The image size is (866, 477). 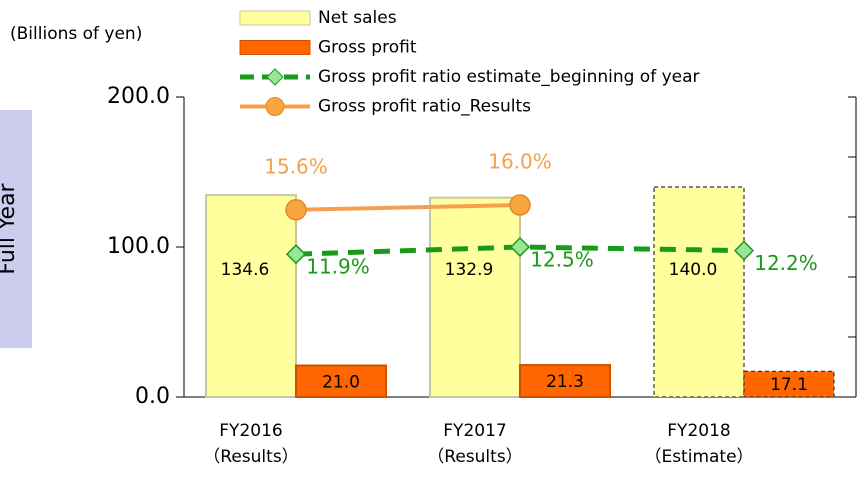 I want to click on side-box, so click(x=16, y=229).